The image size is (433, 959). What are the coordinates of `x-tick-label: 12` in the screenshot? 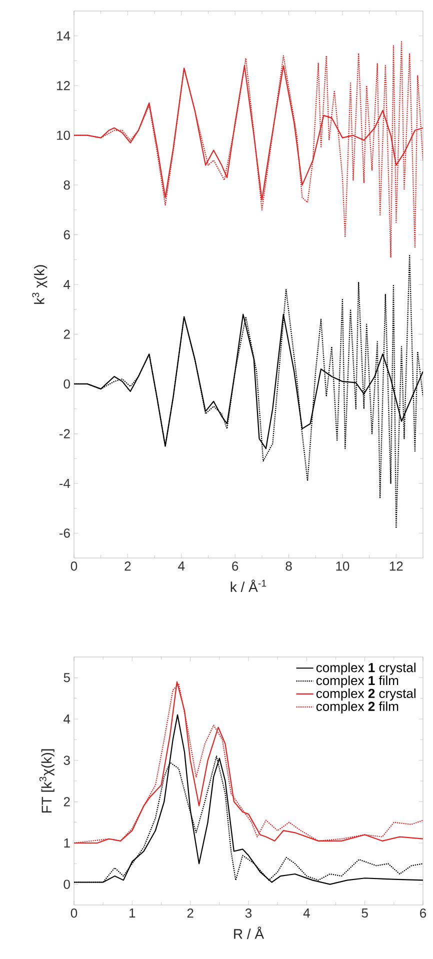 It's located at (396, 566).